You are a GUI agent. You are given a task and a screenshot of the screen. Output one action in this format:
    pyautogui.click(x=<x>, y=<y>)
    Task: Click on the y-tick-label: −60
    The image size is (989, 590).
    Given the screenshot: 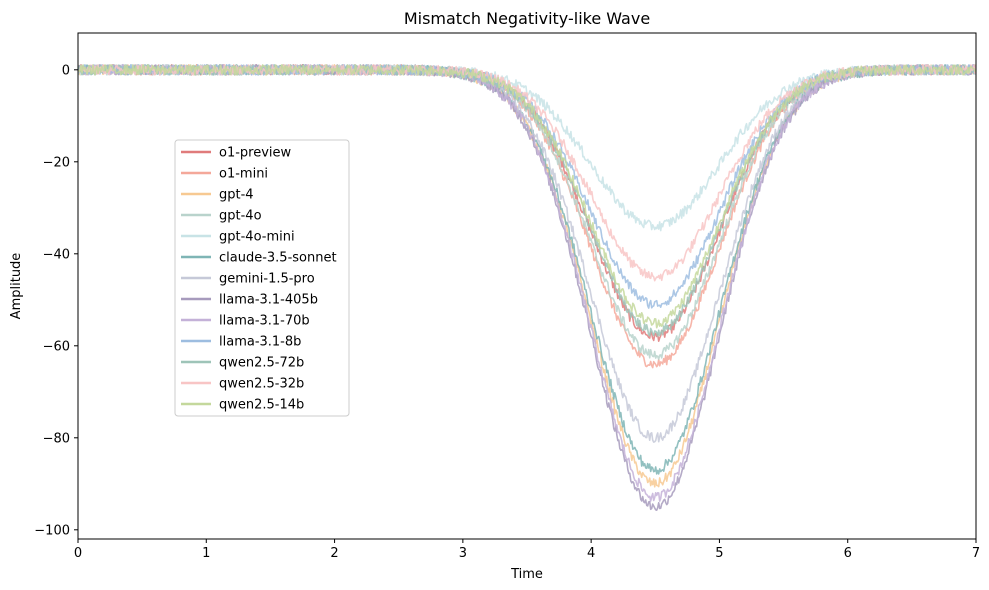 What is the action you would take?
    pyautogui.click(x=56, y=346)
    